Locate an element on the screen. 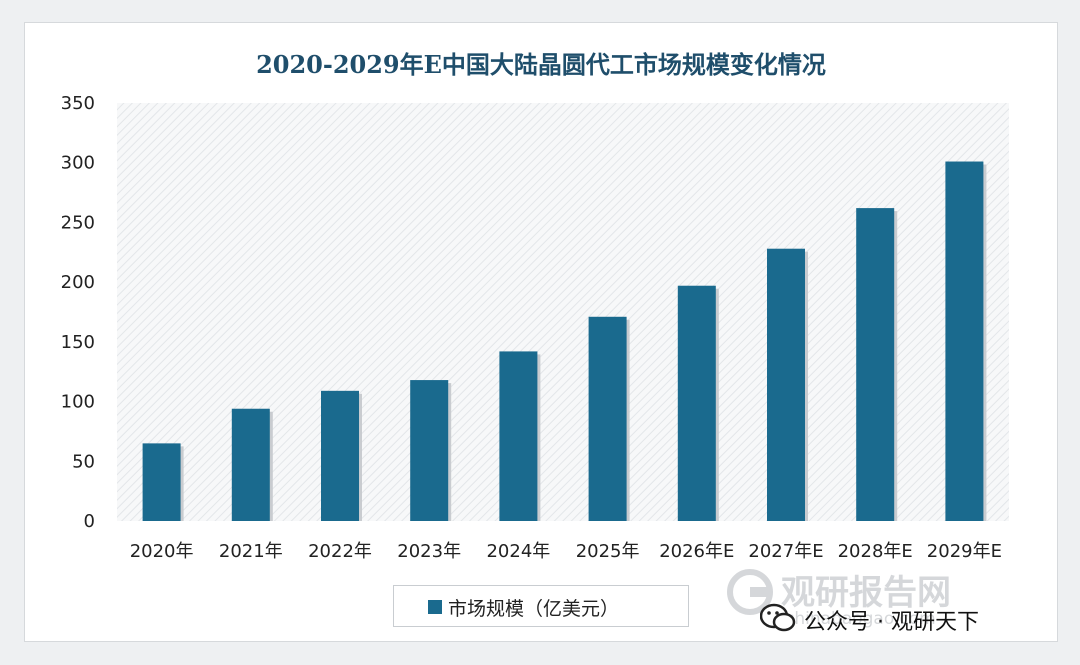  y-tick-label: 0 is located at coordinates (89, 521).